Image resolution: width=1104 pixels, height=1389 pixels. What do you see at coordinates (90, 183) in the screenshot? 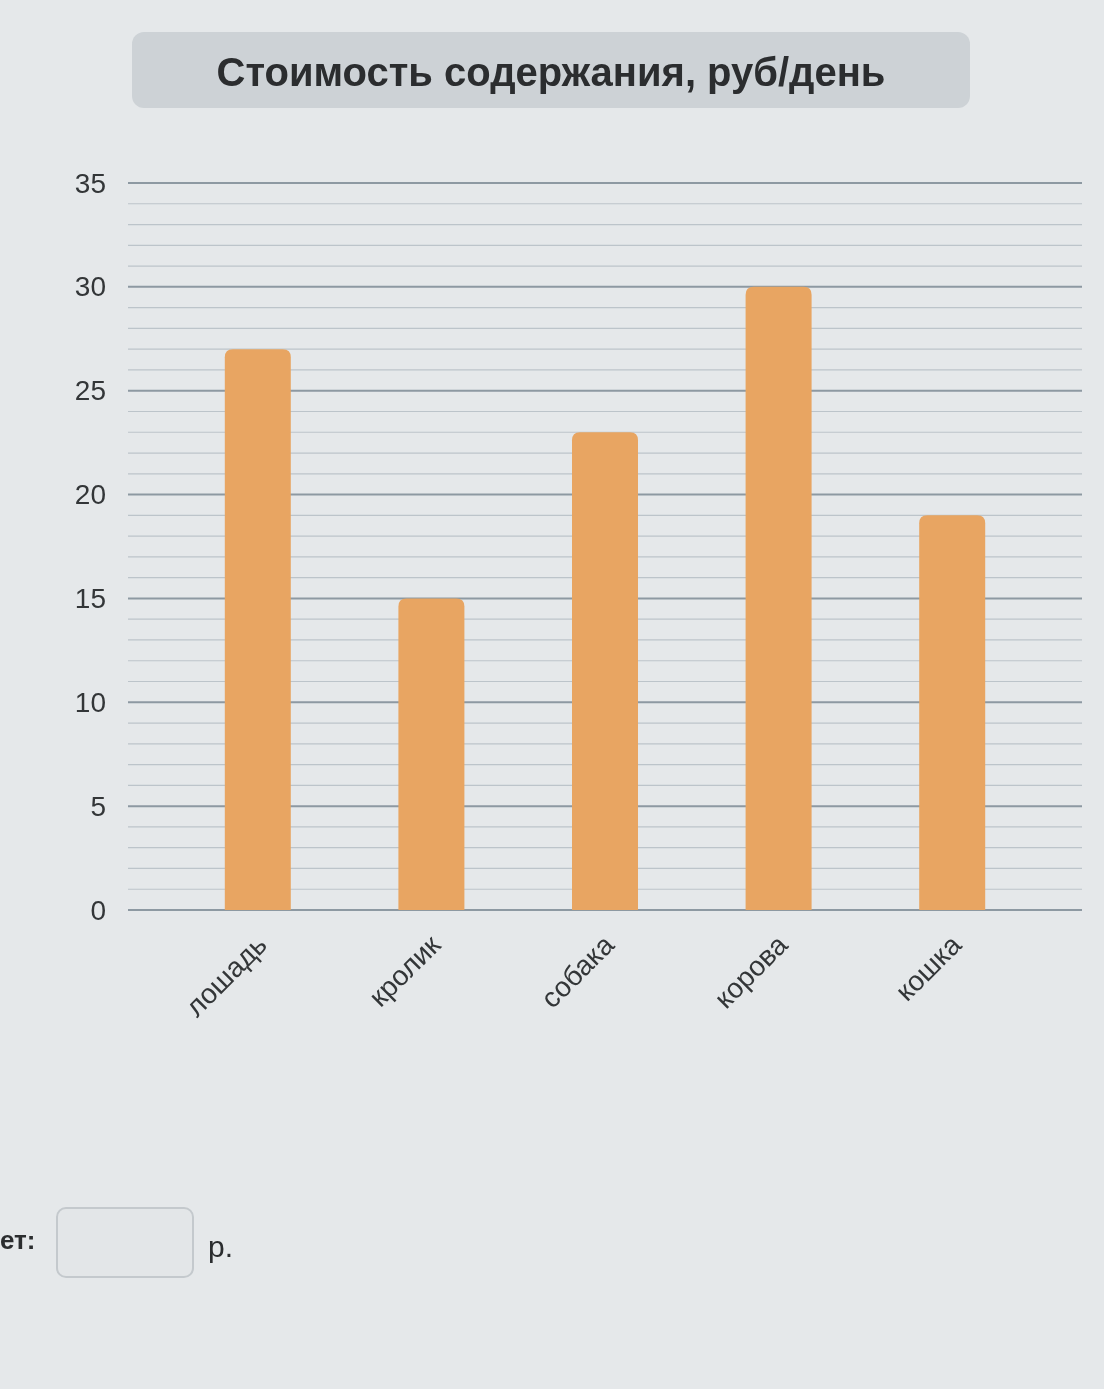
I see `y-tick-label: 35` at bounding box center [90, 183].